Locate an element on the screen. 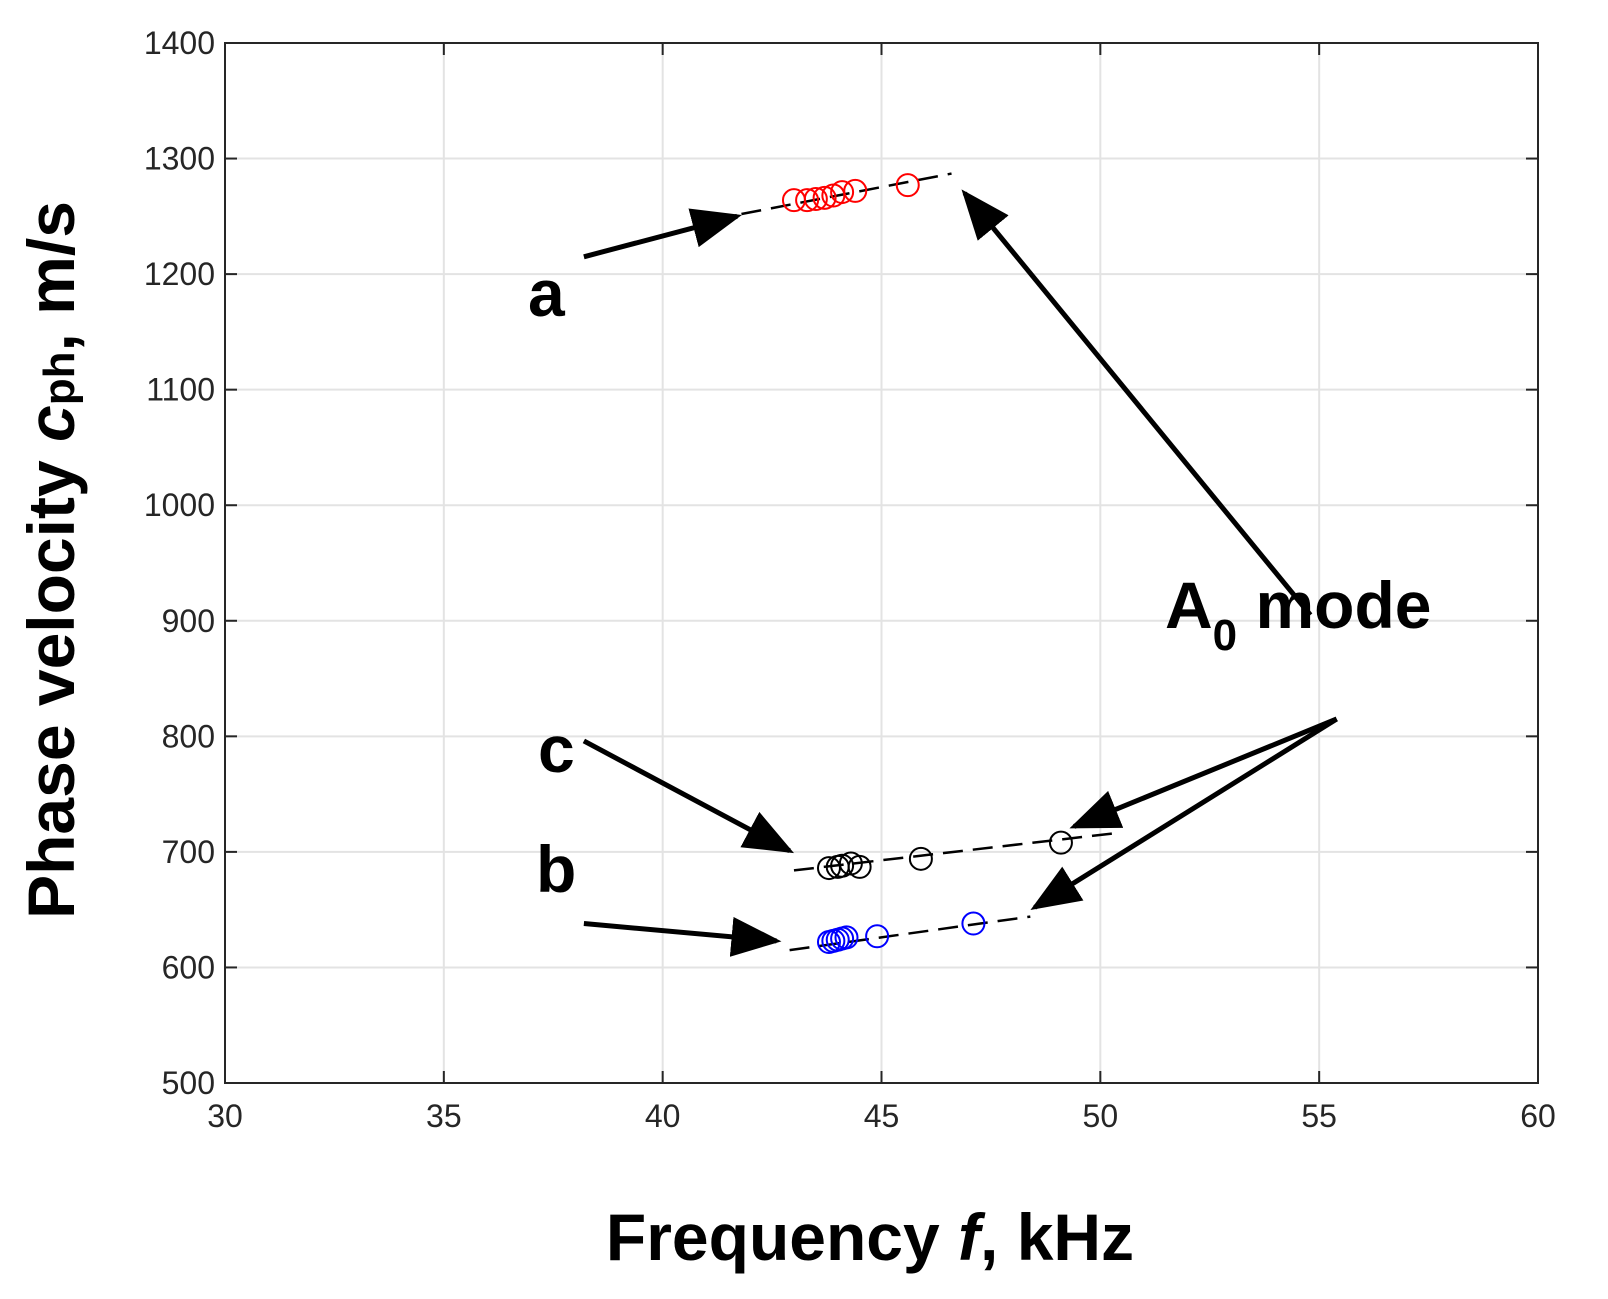 This screenshot has height=1299, width=1608. a0-mode-label-suffix: mode is located at coordinates (1334, 605).